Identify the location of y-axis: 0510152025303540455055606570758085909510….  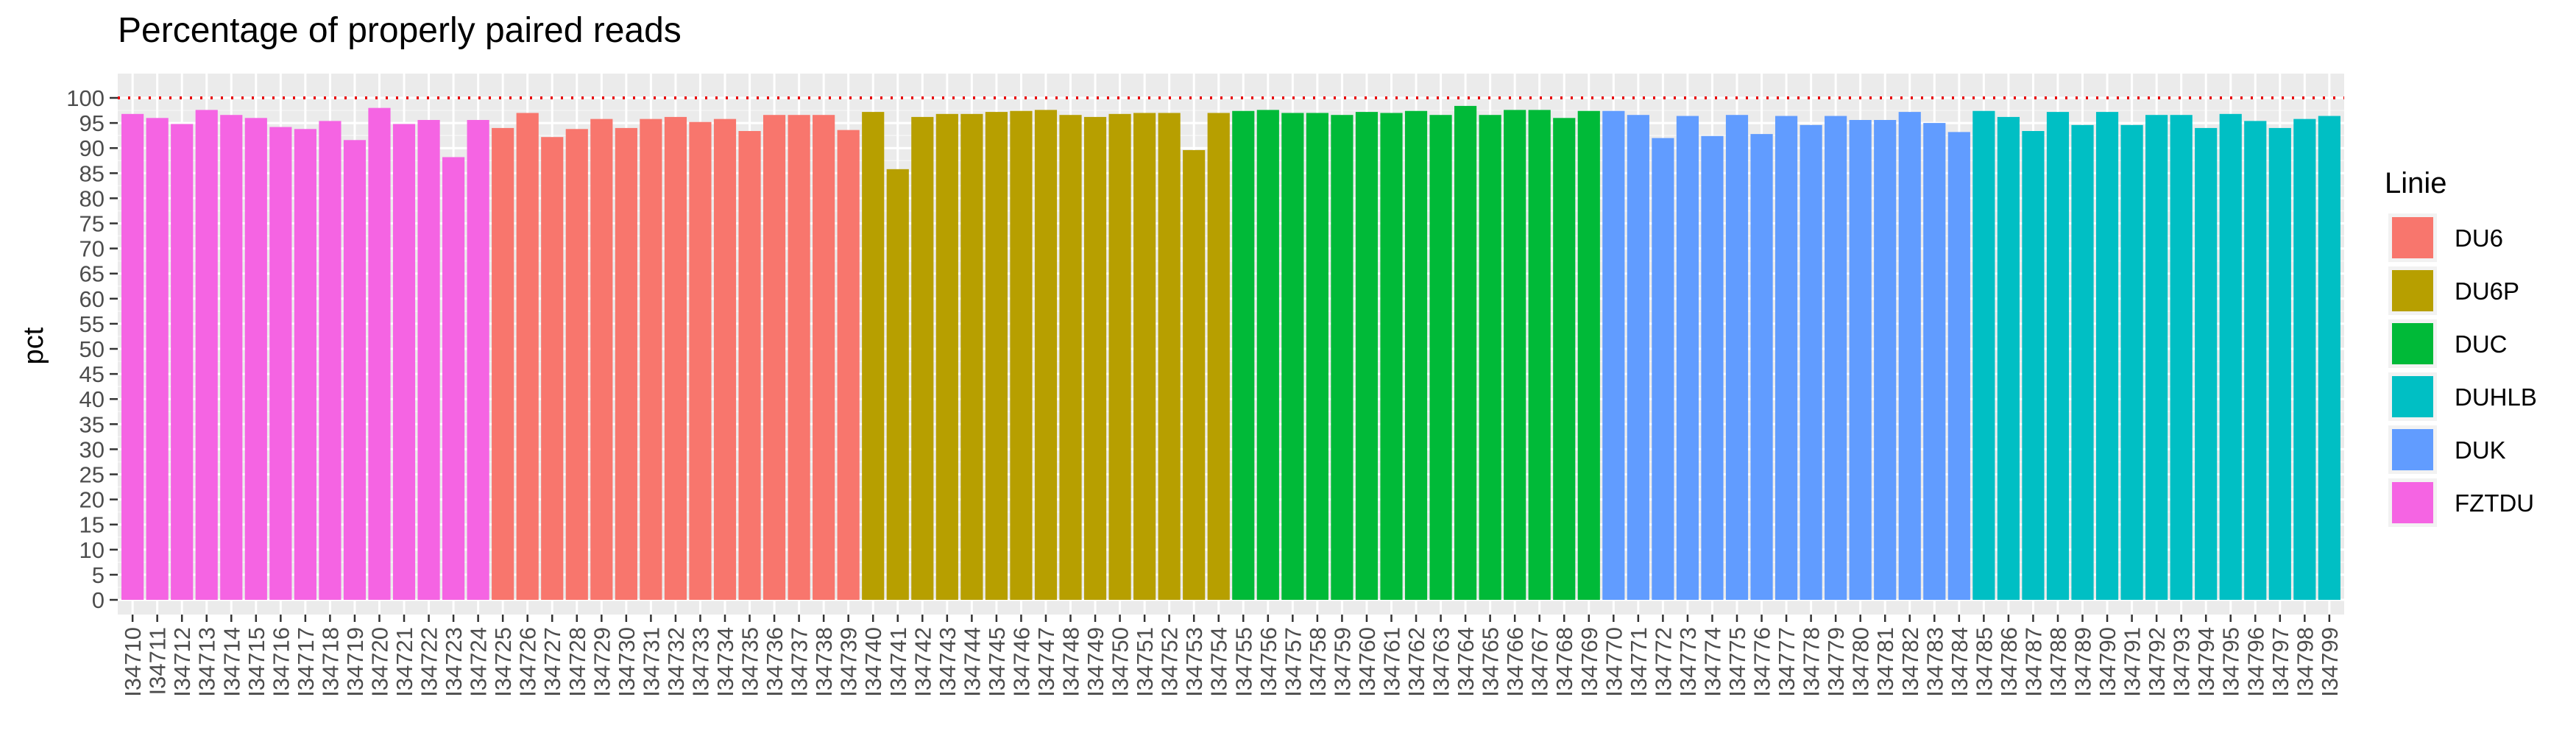
(92, 349).